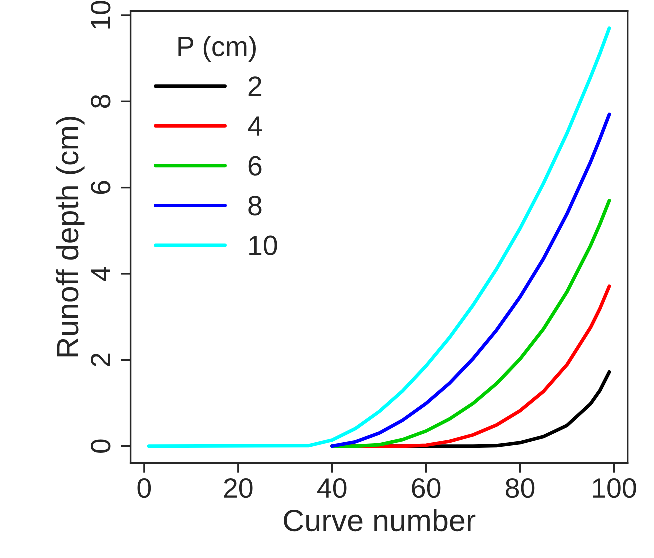 This screenshot has width=654, height=558. I want to click on y-tick-label: 4, so click(100, 274).